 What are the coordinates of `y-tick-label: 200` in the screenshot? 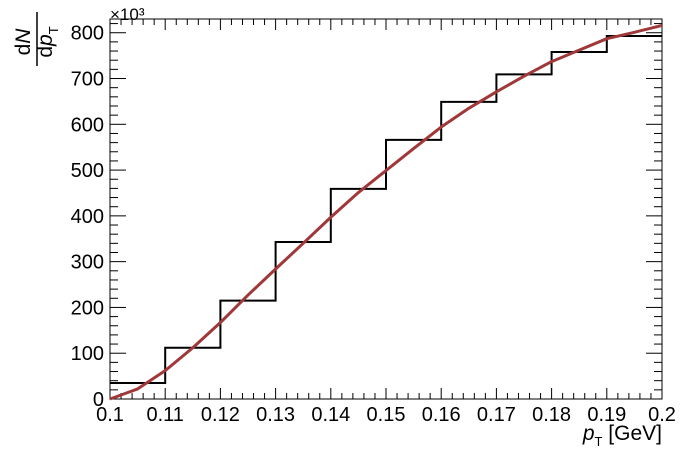 It's located at (87, 308).